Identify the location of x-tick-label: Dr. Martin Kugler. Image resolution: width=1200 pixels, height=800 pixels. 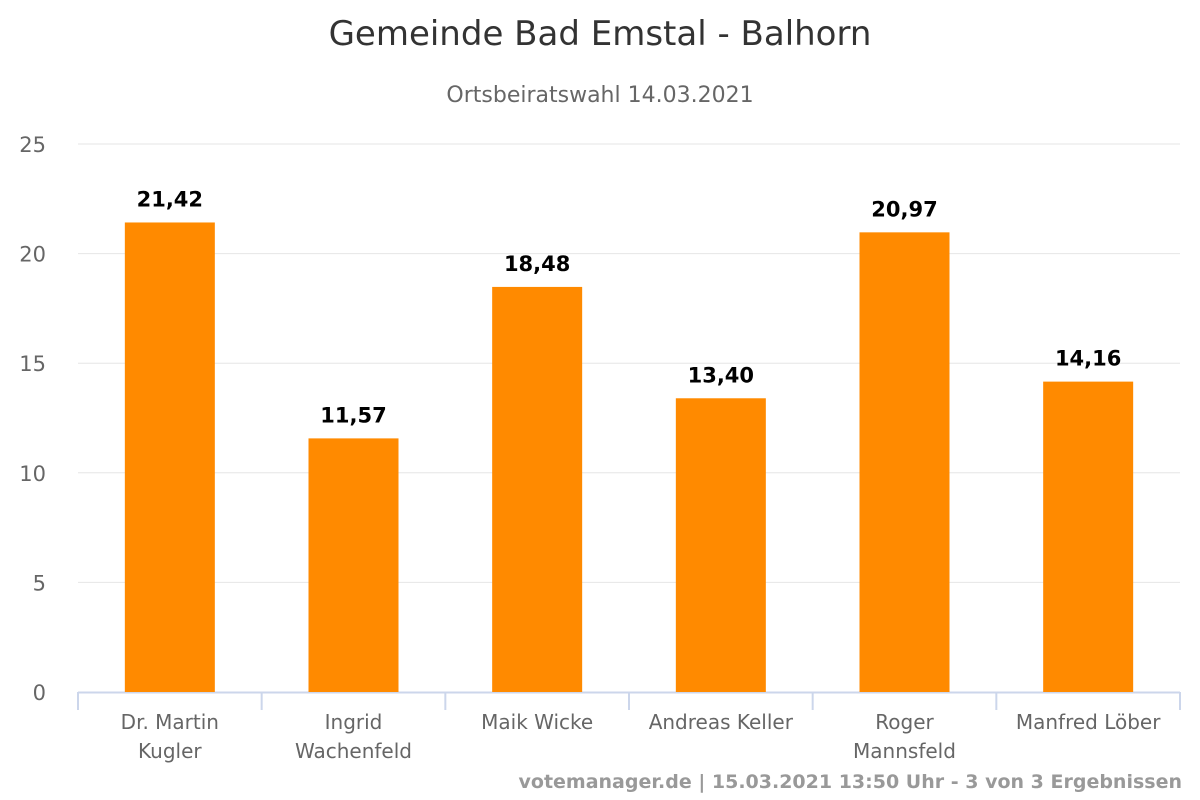
(170, 736).